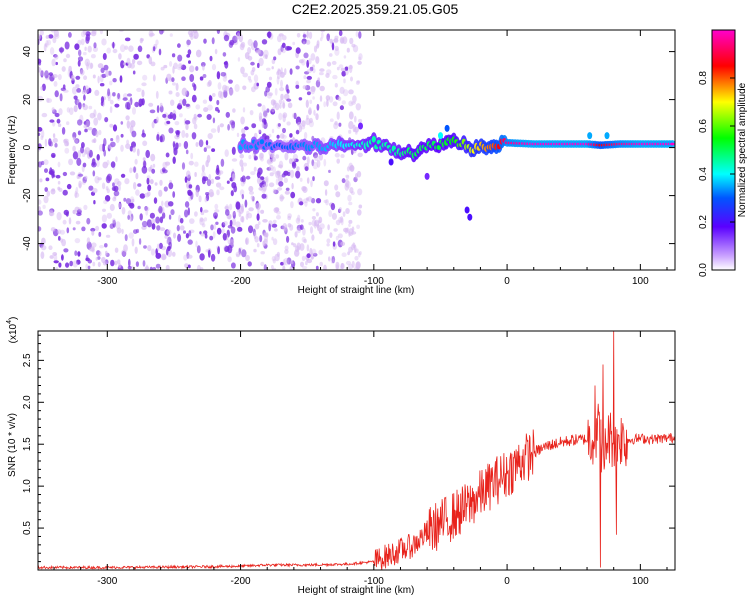 The width and height of the screenshot is (750, 600). Describe the element at coordinates (507, 281) in the screenshot. I see `spectrogram-xtick-label: 0` at that location.